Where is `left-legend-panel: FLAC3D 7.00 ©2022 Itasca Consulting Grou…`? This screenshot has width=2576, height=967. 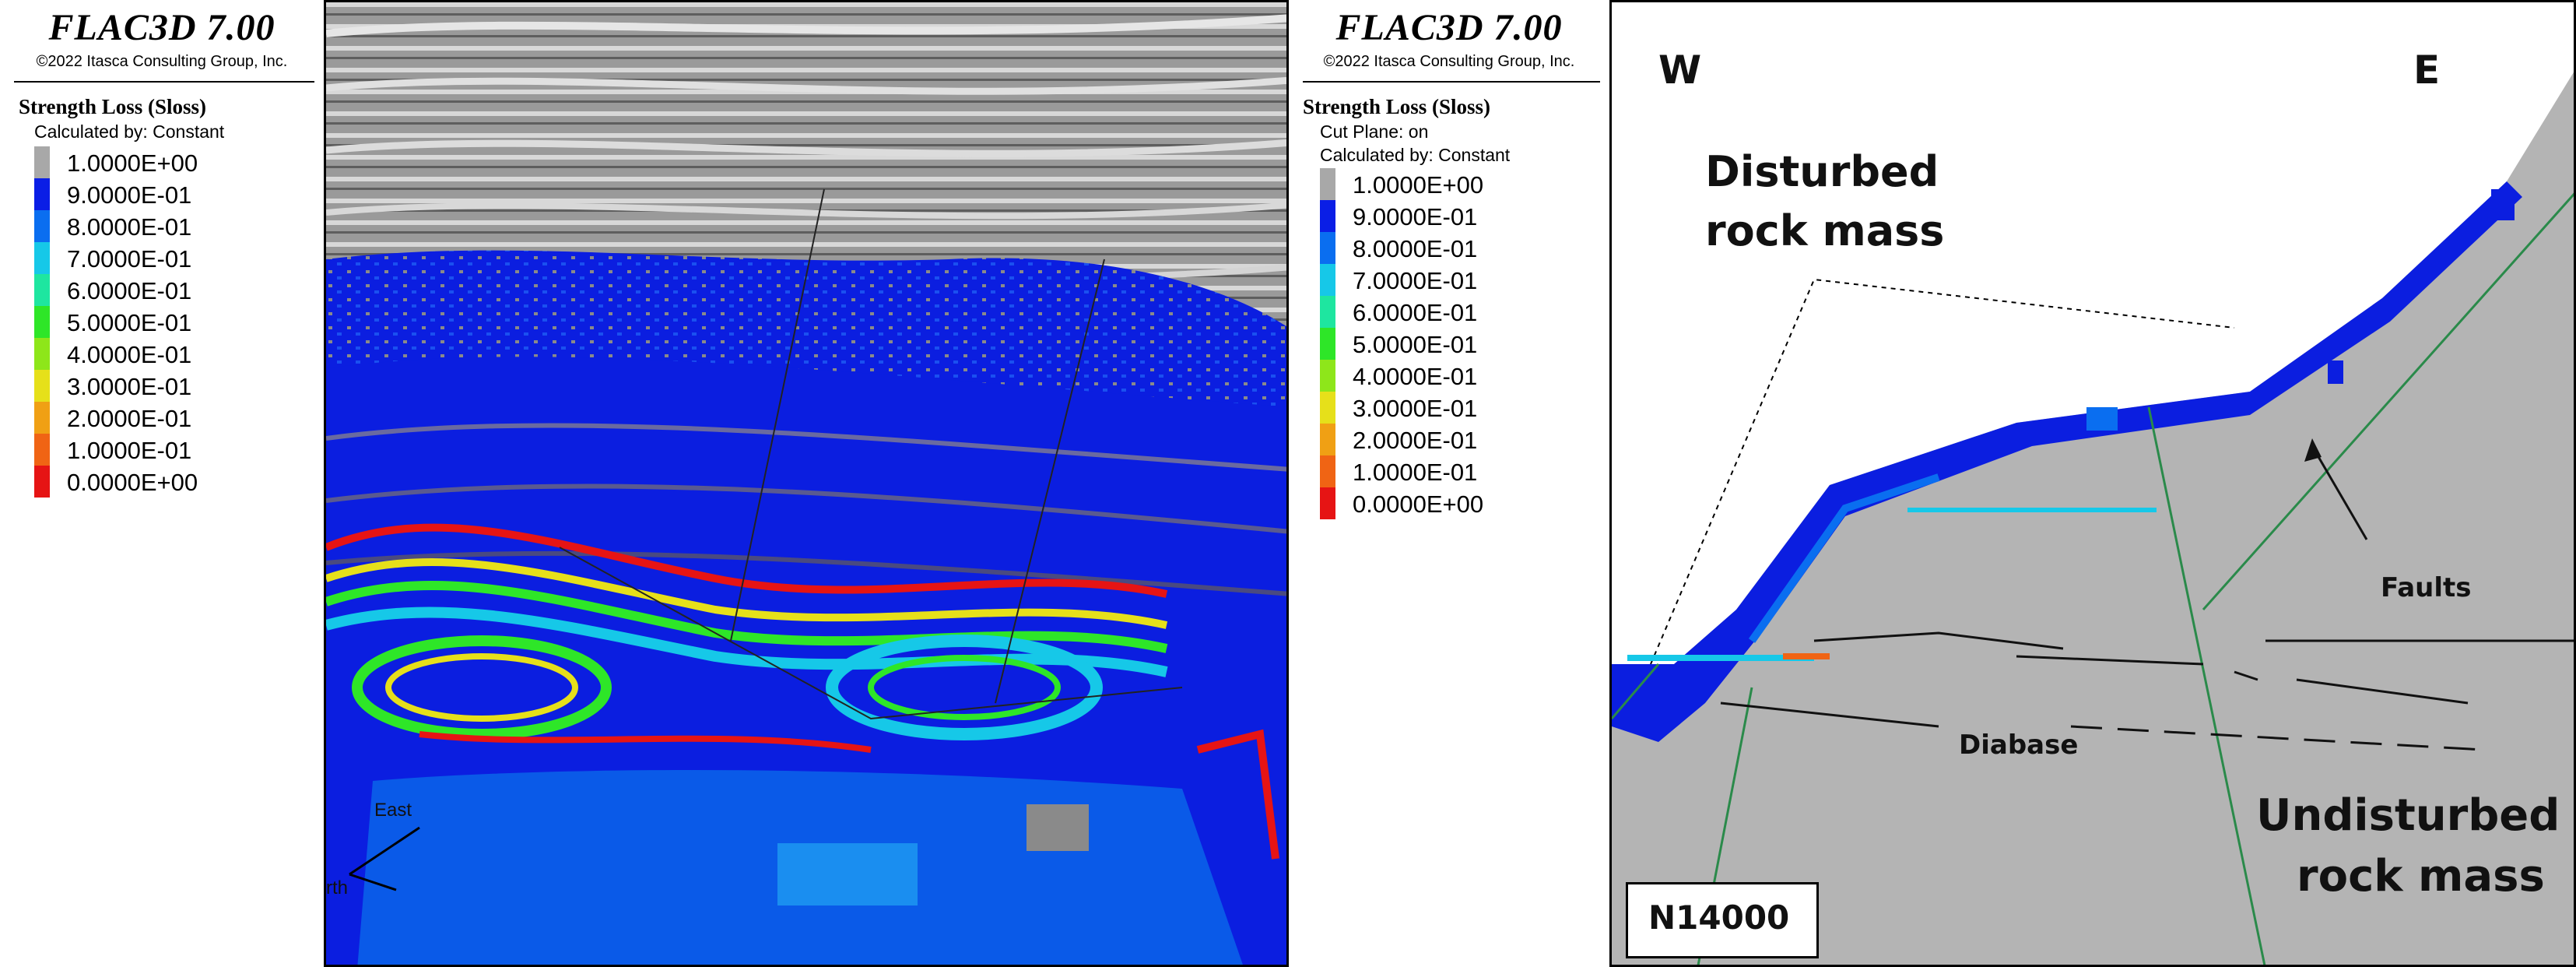
left-legend-panel: FLAC3D 7.00 ©2022 Itasca Consulting Grou… is located at coordinates (162, 483).